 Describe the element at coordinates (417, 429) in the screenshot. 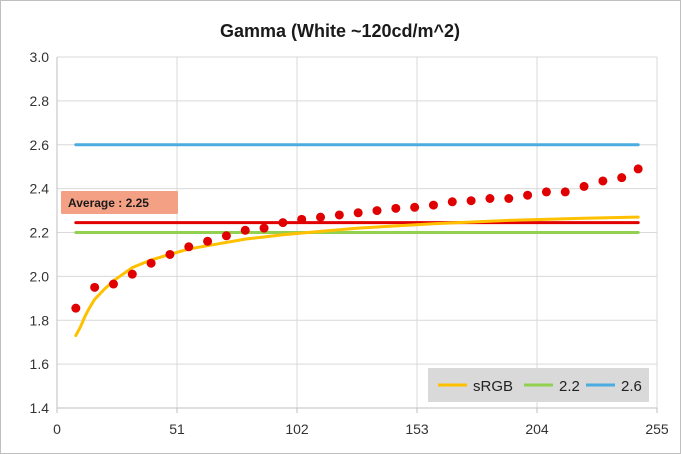

I see `x-tick-label: 153` at that location.